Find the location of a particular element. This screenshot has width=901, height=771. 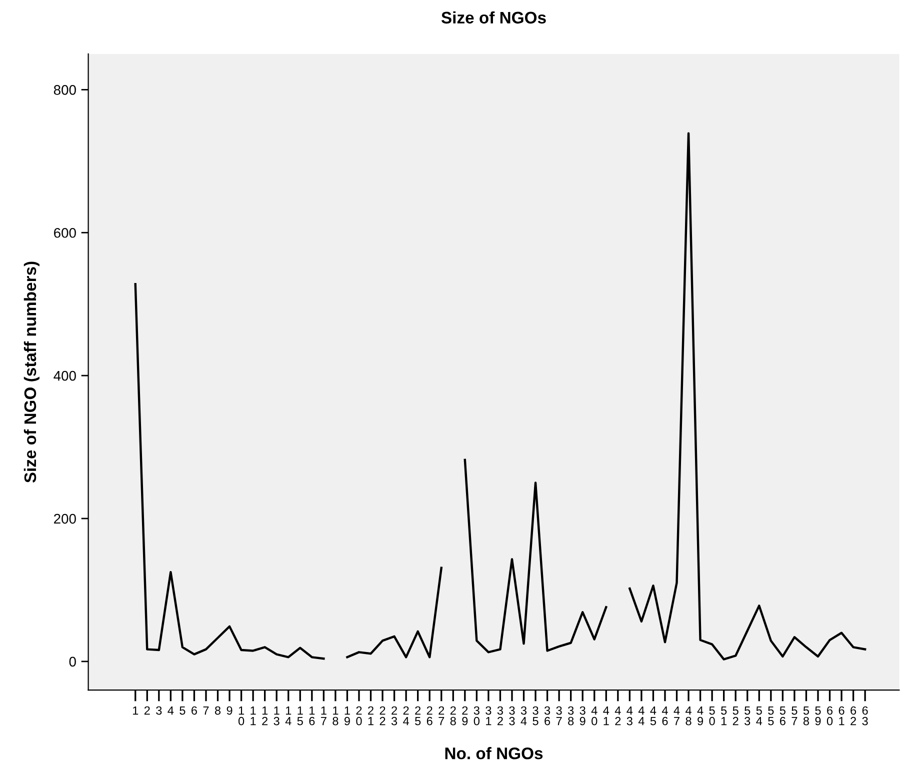

x-tick-label: 36 is located at coordinates (547, 716).